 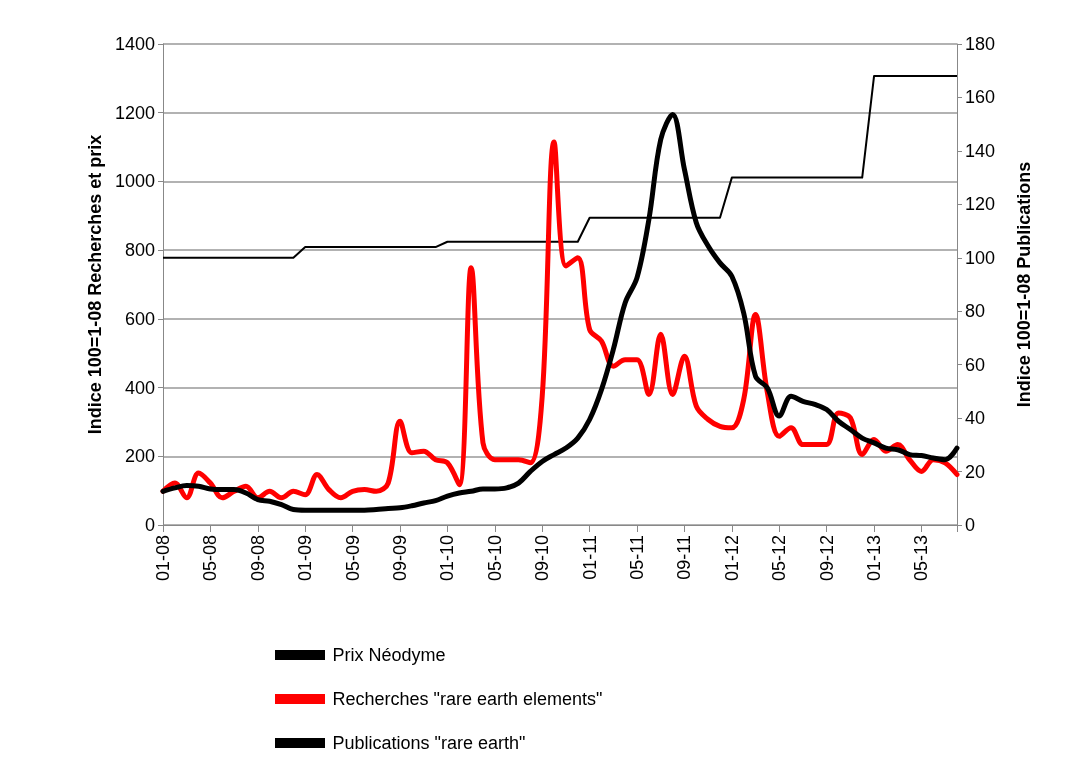 What do you see at coordinates (400, 558) in the screenshot?
I see `x-tick-label: 09-09` at bounding box center [400, 558].